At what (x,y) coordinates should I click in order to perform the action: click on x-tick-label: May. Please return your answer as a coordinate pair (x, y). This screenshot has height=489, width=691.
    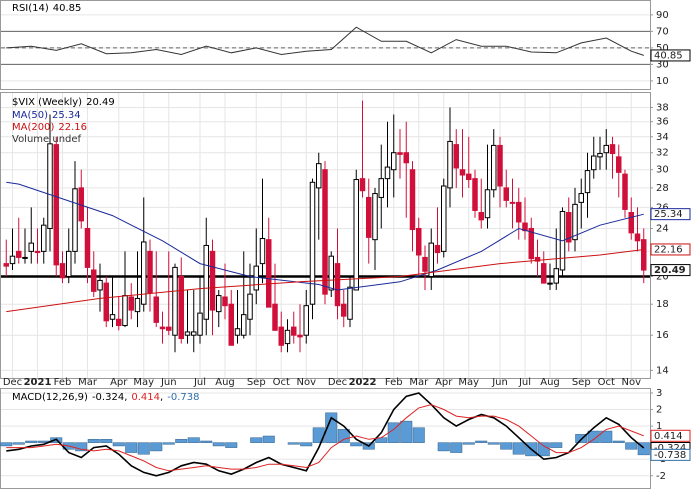
    Looking at the image, I should click on (468, 382).